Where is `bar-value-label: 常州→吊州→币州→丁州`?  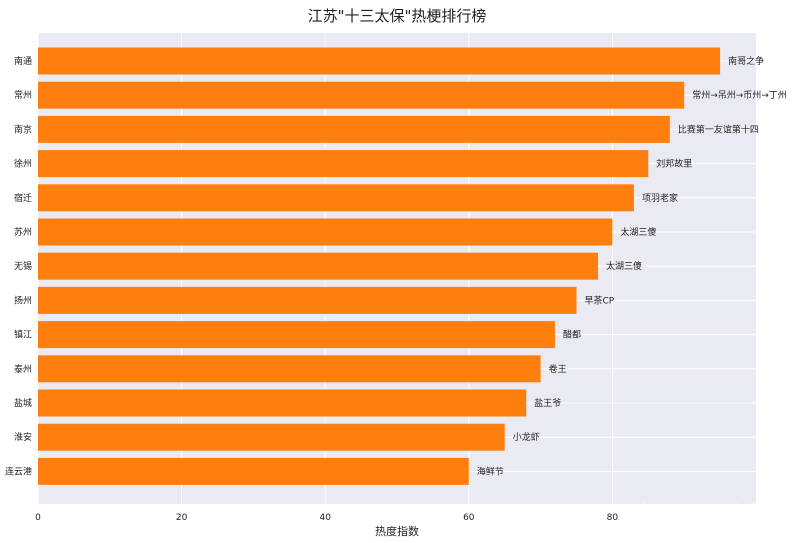 bar-value-label: 常州→吊州→币州→丁州 is located at coordinates (739, 95).